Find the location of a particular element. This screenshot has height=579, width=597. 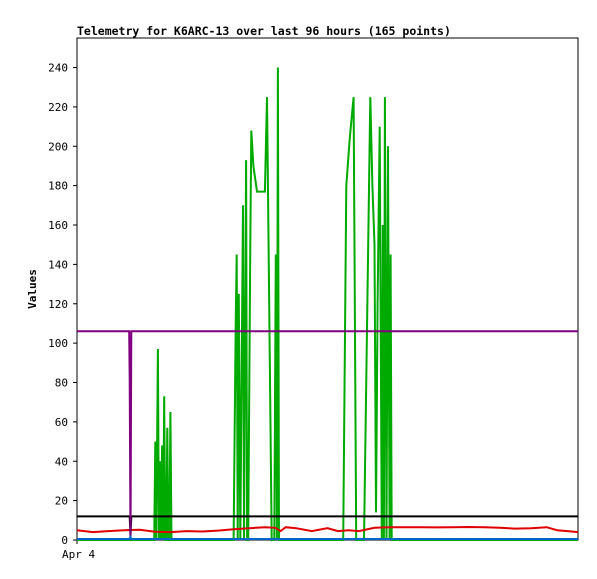

x-tick-label: Apr 4 is located at coordinates (78, 554).